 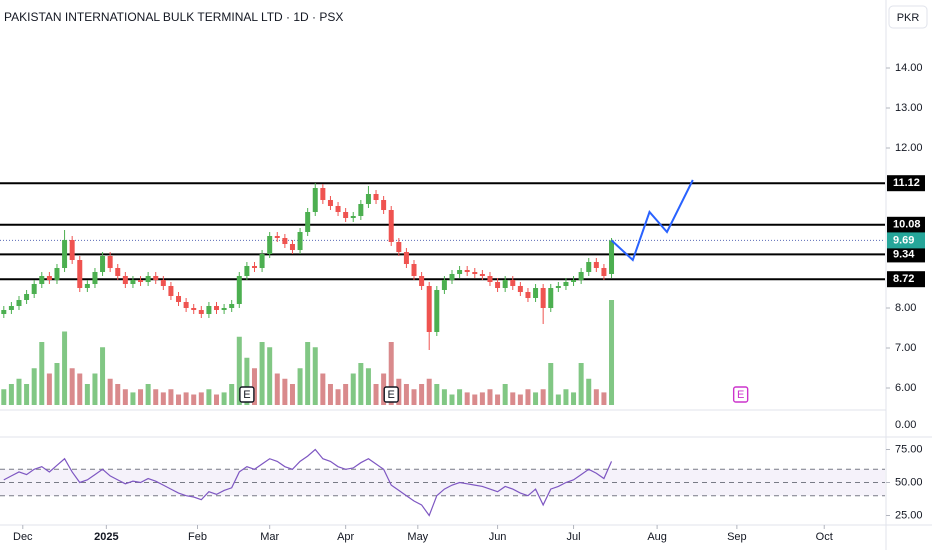 What do you see at coordinates (657, 537) in the screenshot?
I see `x-tick-label: Aug` at bounding box center [657, 537].